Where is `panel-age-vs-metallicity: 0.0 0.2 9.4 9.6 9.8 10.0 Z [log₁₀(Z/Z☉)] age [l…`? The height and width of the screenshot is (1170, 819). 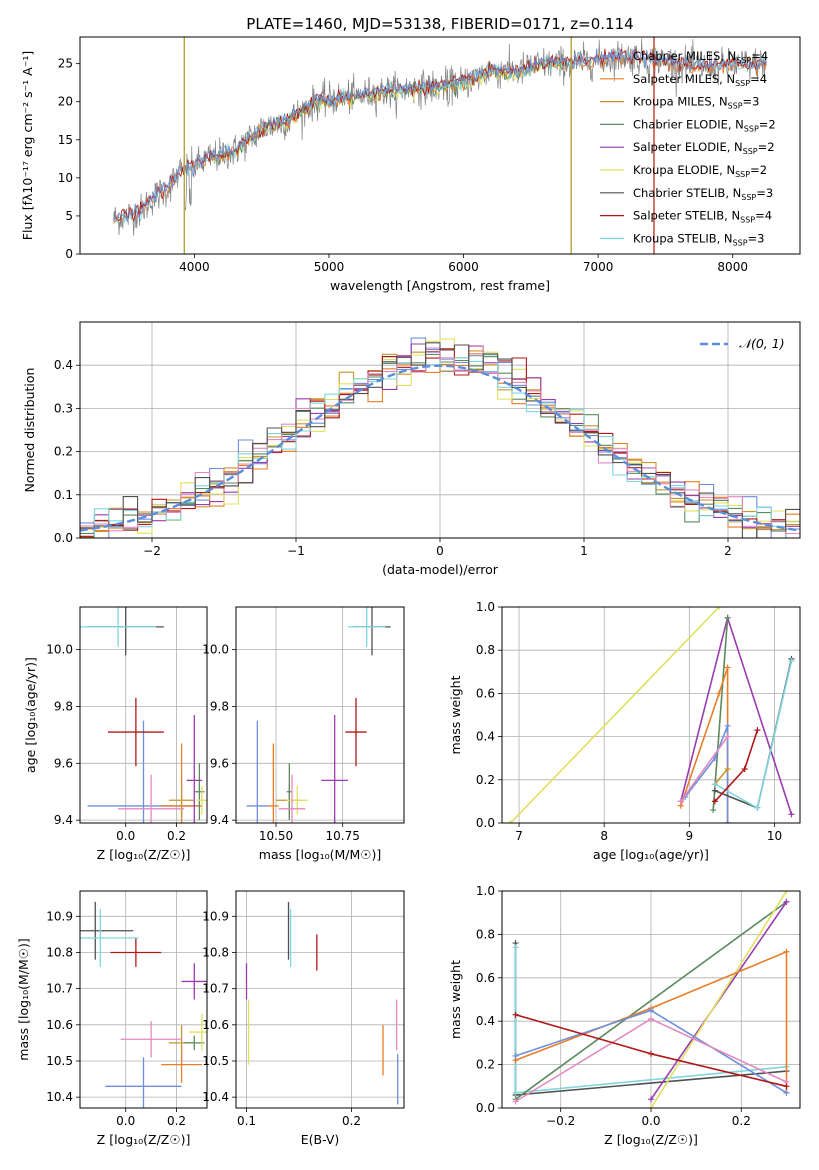
panel-age-vs-metallicity: 0.0 0.2 9.4 9.6 9.8 10.0 Z [log₁₀(Z/Z☉)] age [l… is located at coordinates (115, 734).